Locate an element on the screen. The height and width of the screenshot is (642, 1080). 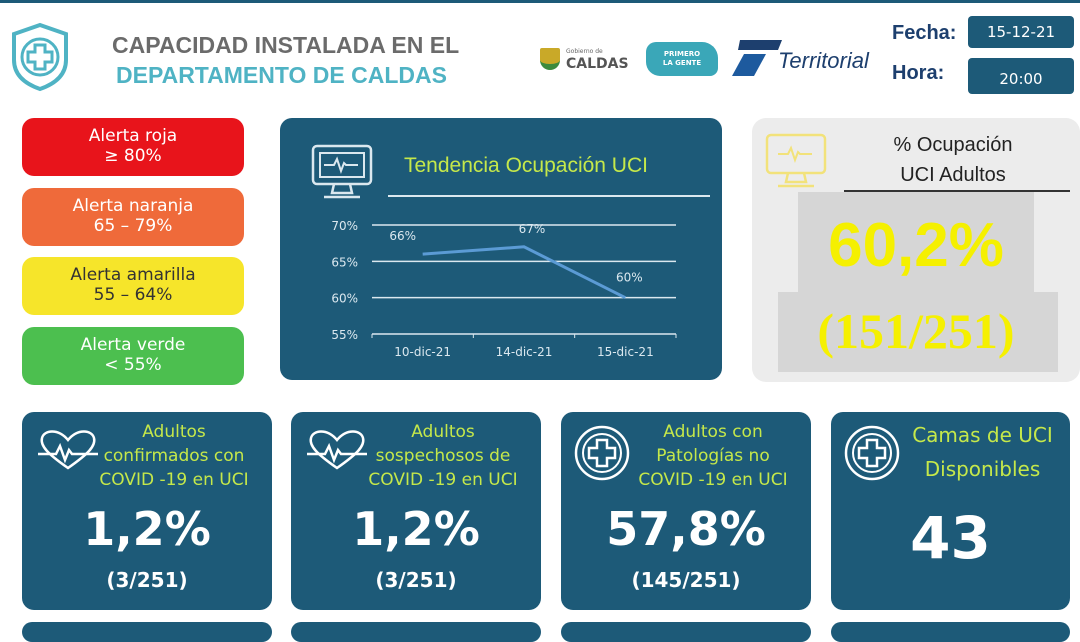
top-border is located at coordinates (540, 1).